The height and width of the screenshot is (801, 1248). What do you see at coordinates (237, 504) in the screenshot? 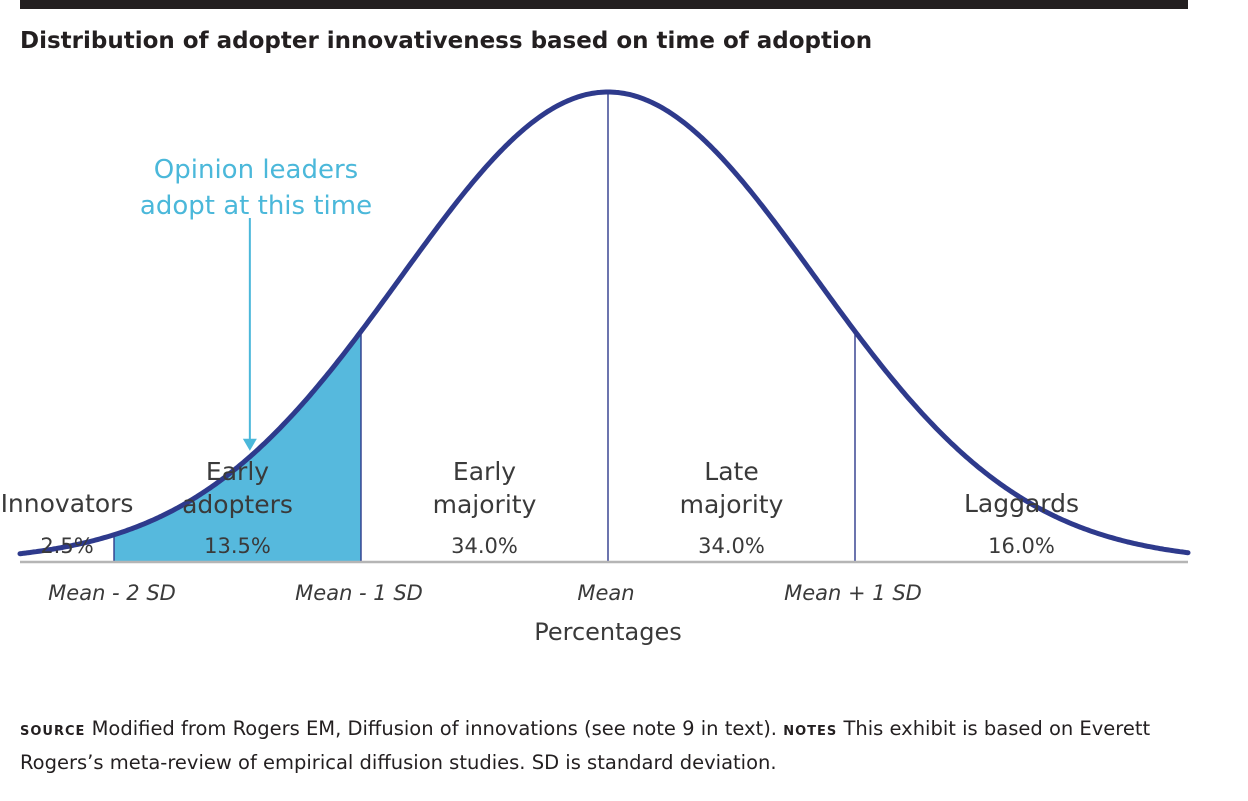
I see `category-label-line: adopters` at bounding box center [237, 504].